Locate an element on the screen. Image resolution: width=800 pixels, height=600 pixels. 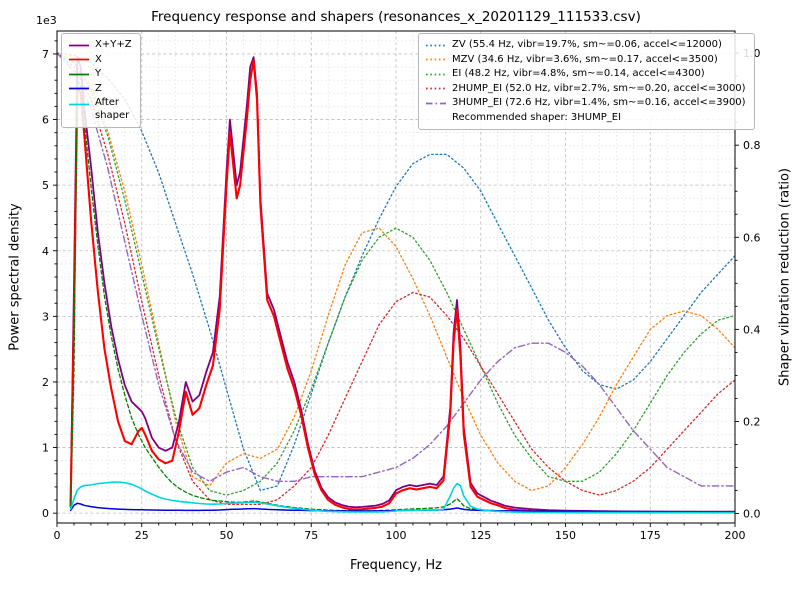
legend-item: Y is located at coordinates (100, 74).